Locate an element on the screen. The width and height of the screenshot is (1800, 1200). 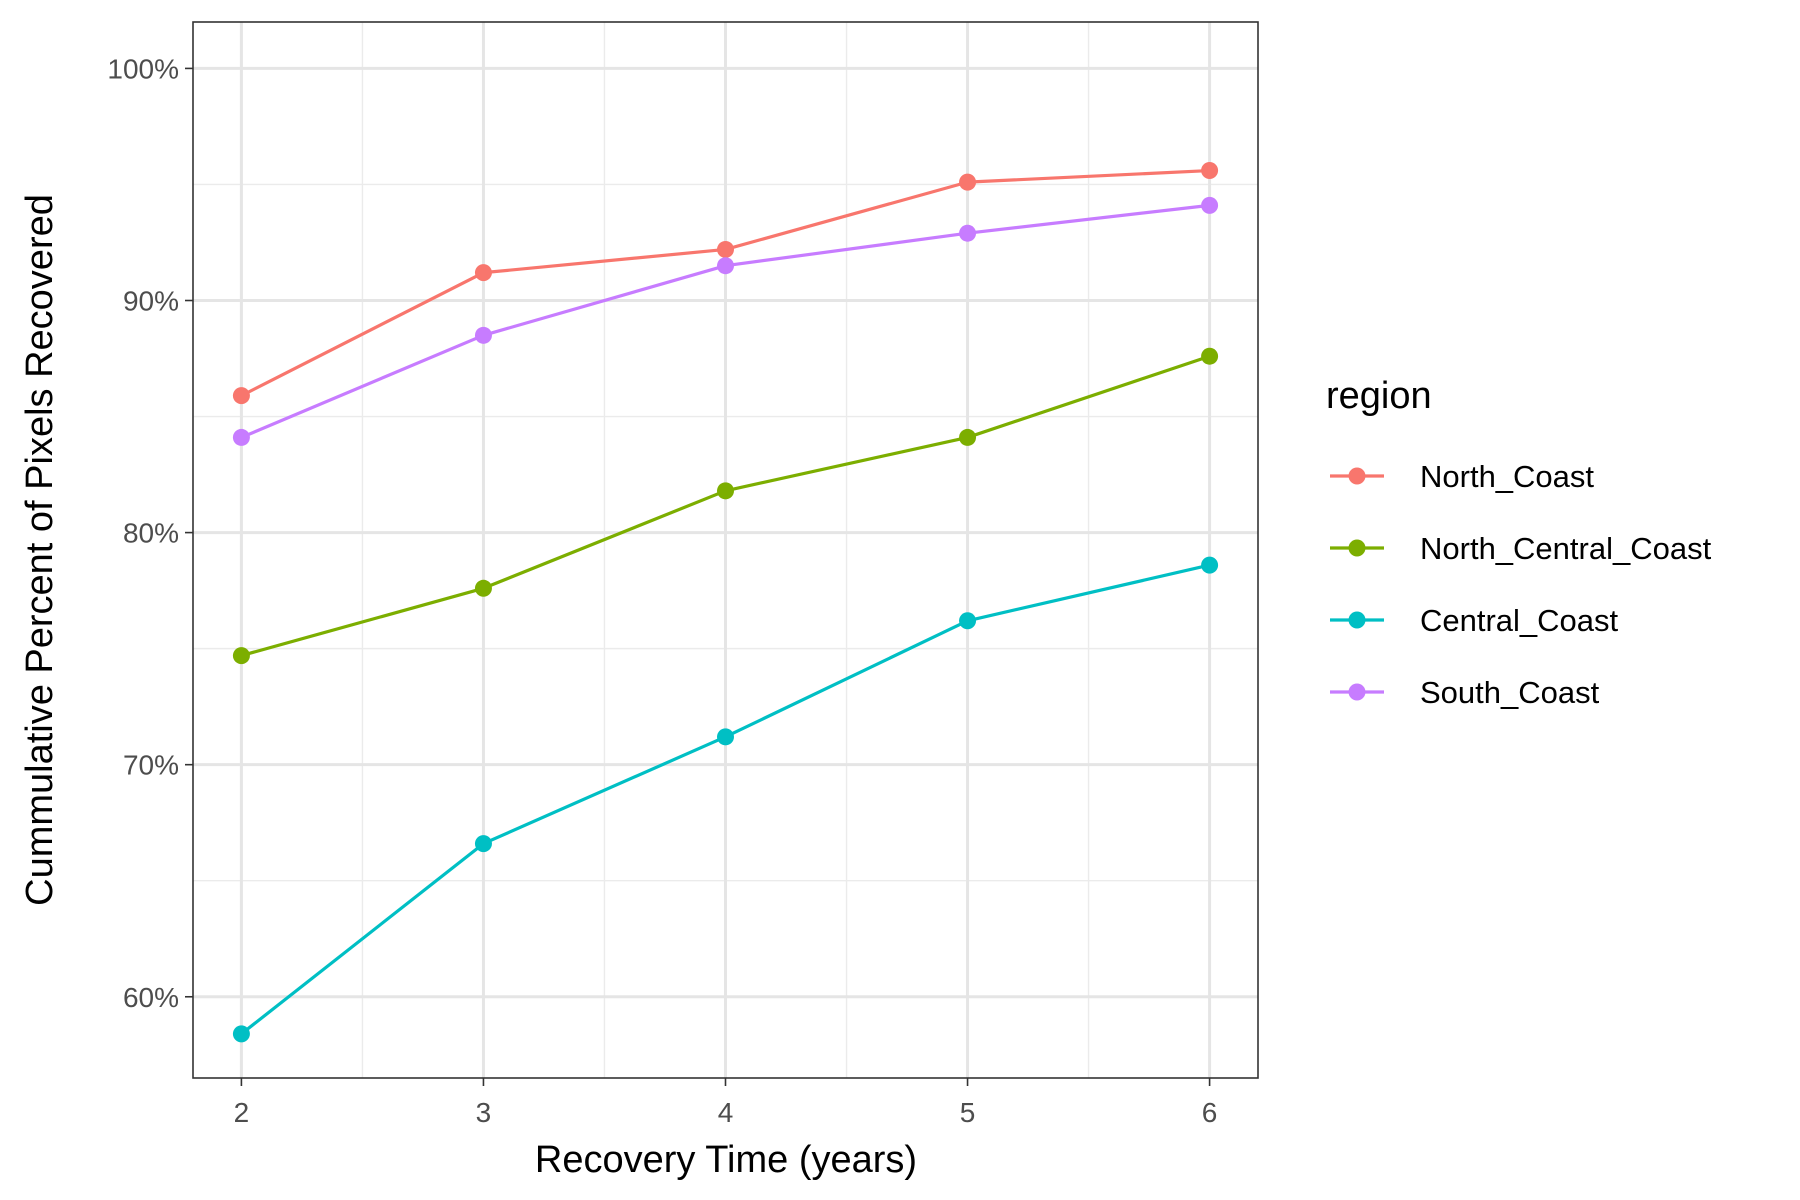
y-axis: 60% 70% 80% 90% 100% is located at coordinates (150, 533).